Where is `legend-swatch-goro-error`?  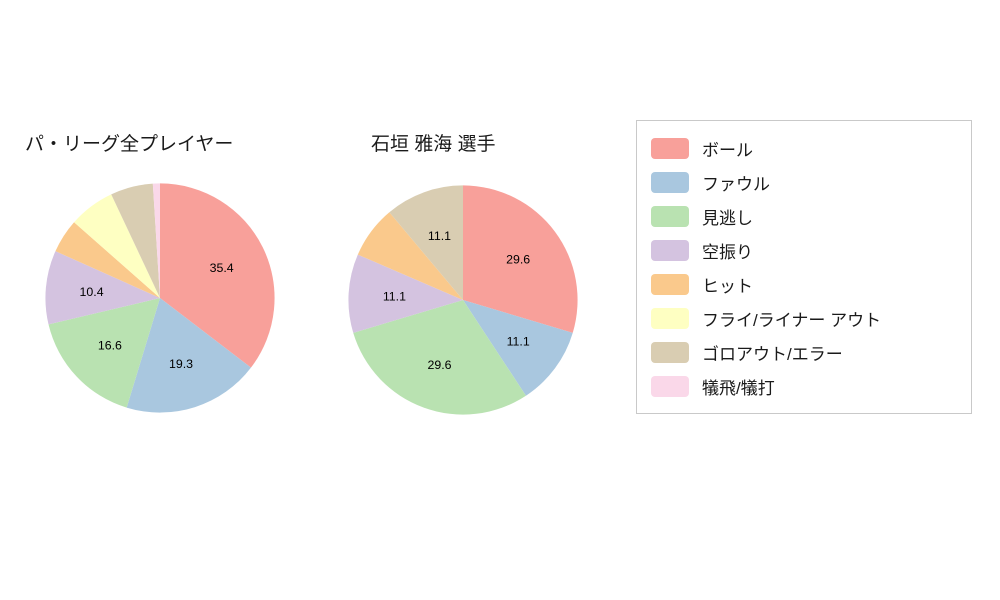
legend-swatch-goro-error is located at coordinates (670, 352).